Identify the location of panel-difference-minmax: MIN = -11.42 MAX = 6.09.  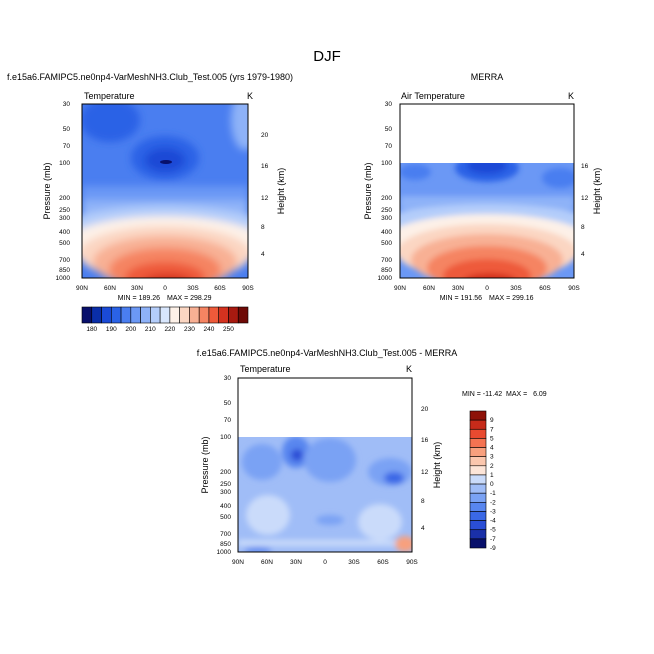
(504, 394).